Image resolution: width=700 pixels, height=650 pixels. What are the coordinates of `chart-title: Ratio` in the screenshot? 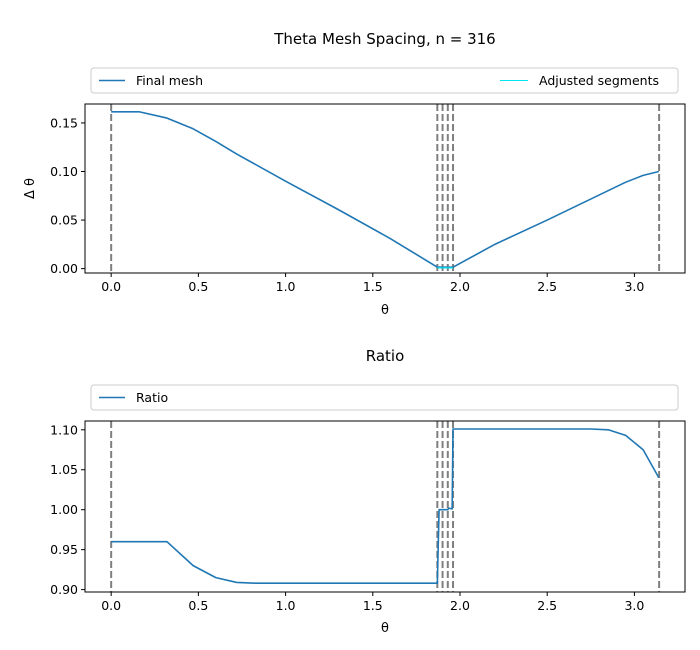 It's located at (385, 356).